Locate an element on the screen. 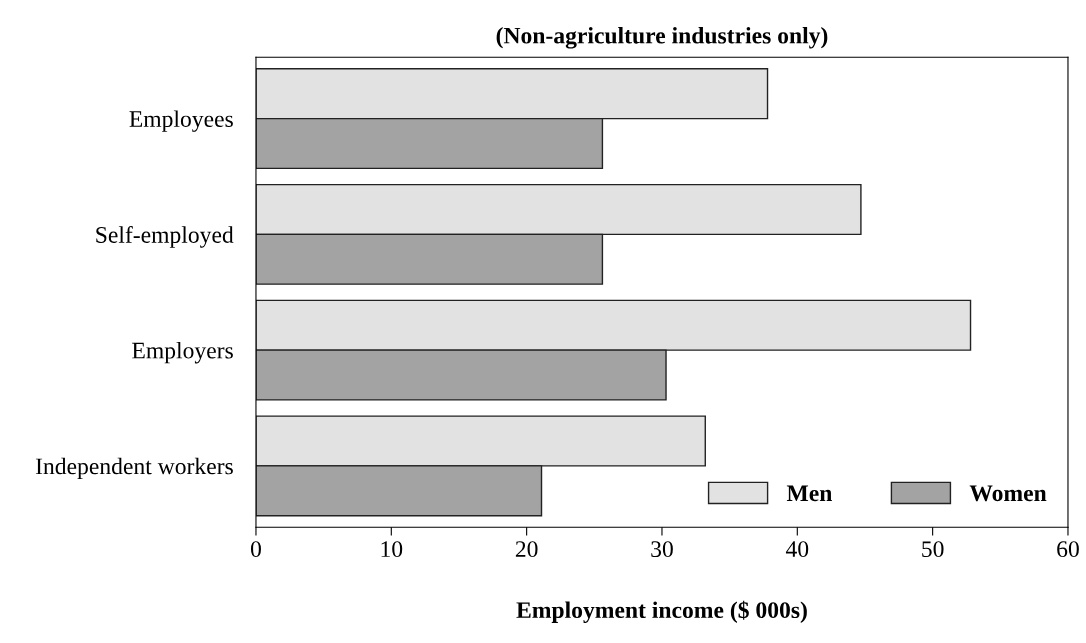  y-tick-label: Employees is located at coordinates (181, 121).